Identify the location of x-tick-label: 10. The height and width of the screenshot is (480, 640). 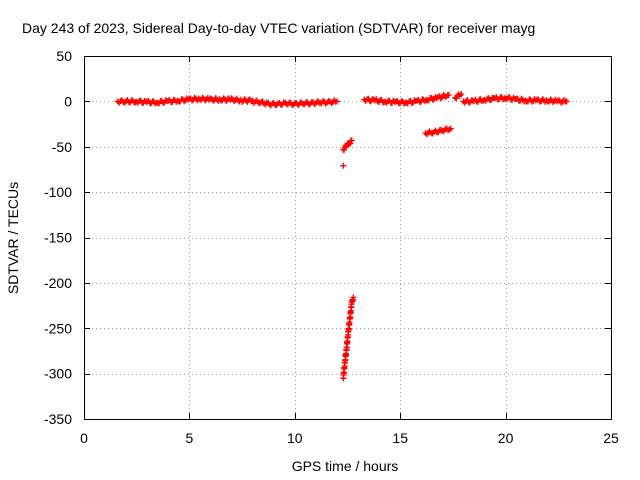
(295, 438).